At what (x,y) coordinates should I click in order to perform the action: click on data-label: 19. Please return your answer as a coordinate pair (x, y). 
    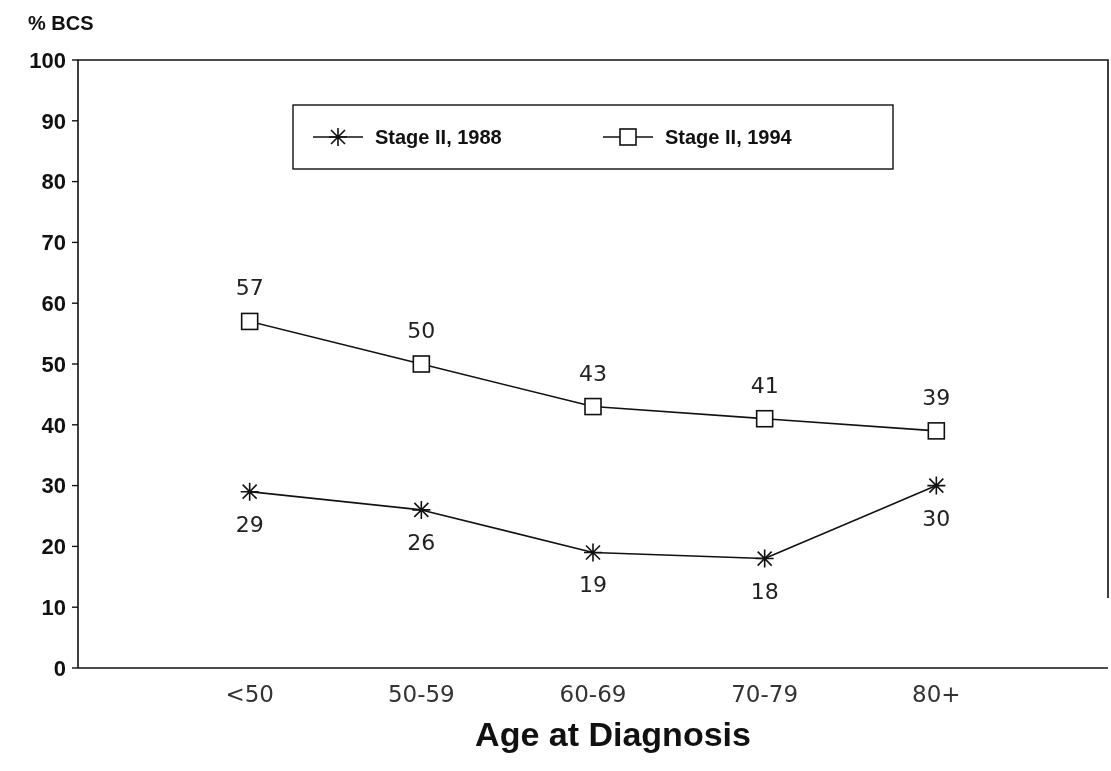
    Looking at the image, I should click on (593, 585).